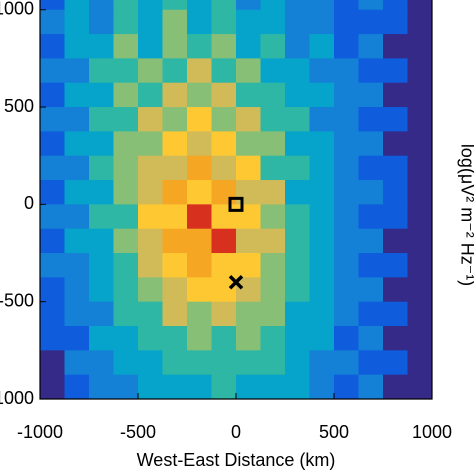 The width and height of the screenshot is (474, 474). What do you see at coordinates (29, 203) in the screenshot?
I see `y-tick-label: 0` at bounding box center [29, 203].